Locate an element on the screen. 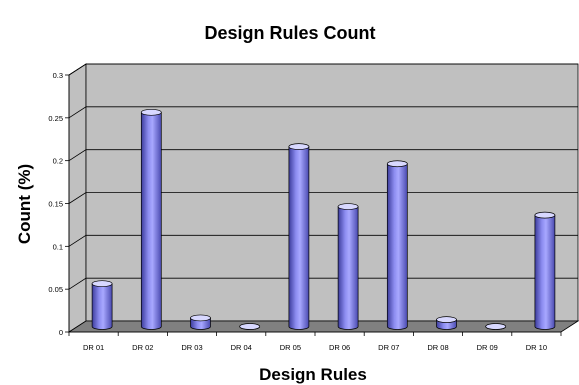  y-axis-label: Count (%) is located at coordinates (24, 204).